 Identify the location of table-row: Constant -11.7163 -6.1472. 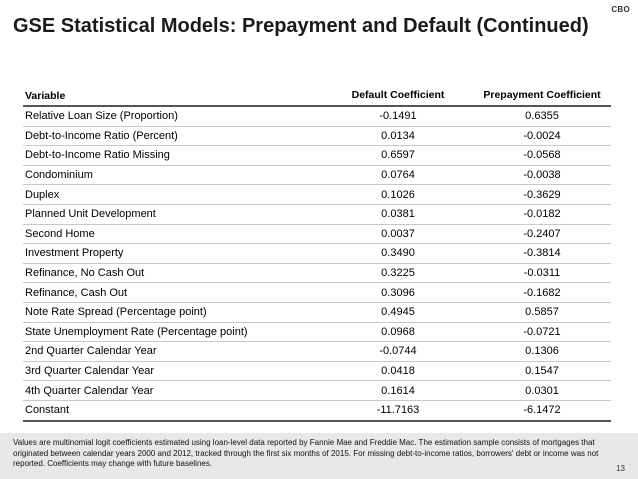
(317, 411).